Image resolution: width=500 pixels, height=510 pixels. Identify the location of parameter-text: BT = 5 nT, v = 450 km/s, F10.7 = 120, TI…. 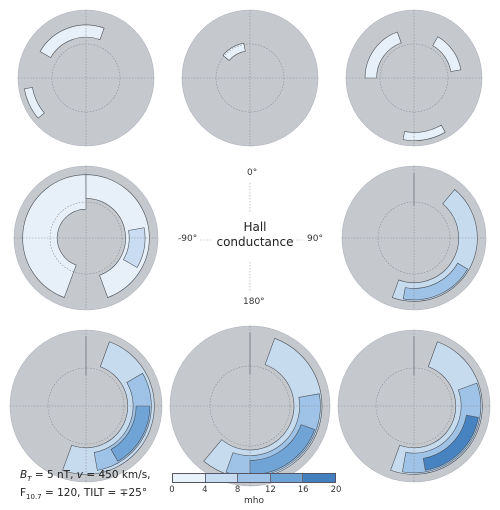
(85, 486).